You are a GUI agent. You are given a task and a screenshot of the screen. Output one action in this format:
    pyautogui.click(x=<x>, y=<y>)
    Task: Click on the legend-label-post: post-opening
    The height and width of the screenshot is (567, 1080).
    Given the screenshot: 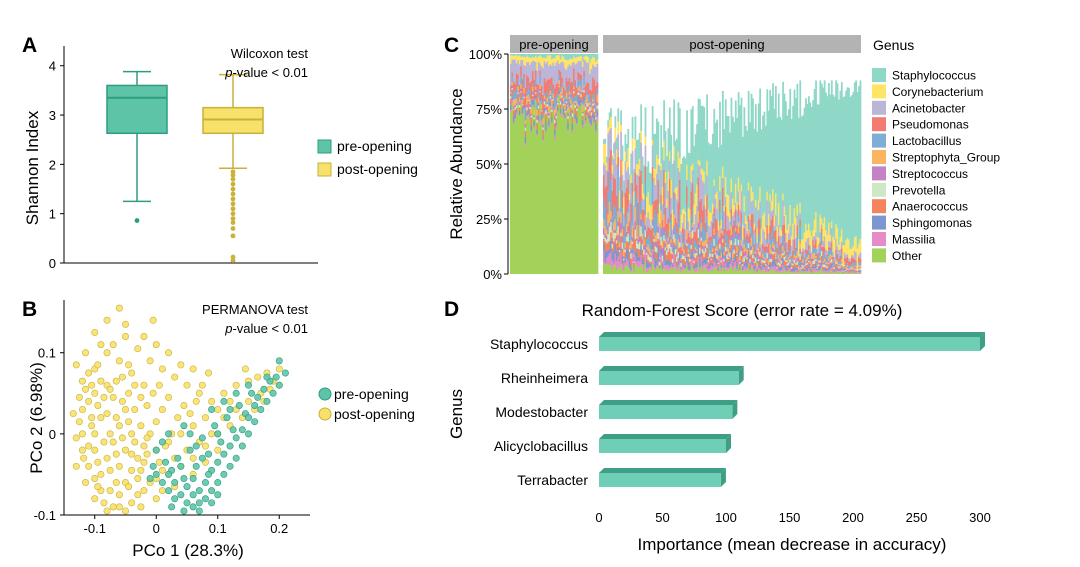 What is the action you would take?
    pyautogui.click(x=374, y=414)
    